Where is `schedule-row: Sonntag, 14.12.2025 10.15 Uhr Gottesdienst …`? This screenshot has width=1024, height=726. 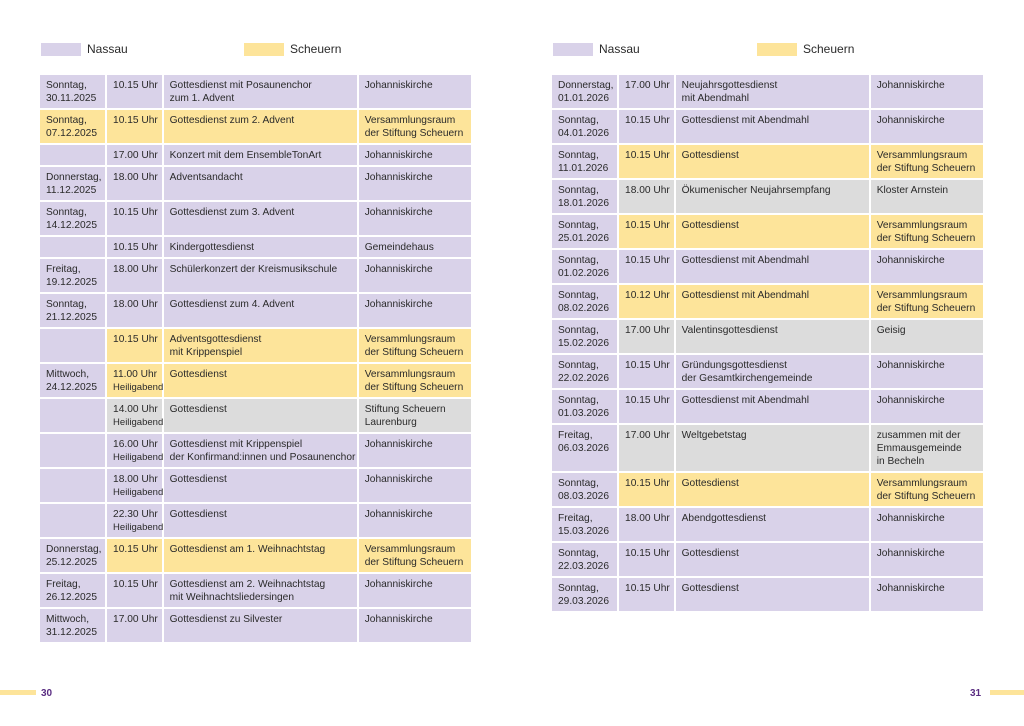
schedule-row: Sonntag, 14.12.2025 10.15 Uhr Gottesdienst … is located at coordinates (255, 218).